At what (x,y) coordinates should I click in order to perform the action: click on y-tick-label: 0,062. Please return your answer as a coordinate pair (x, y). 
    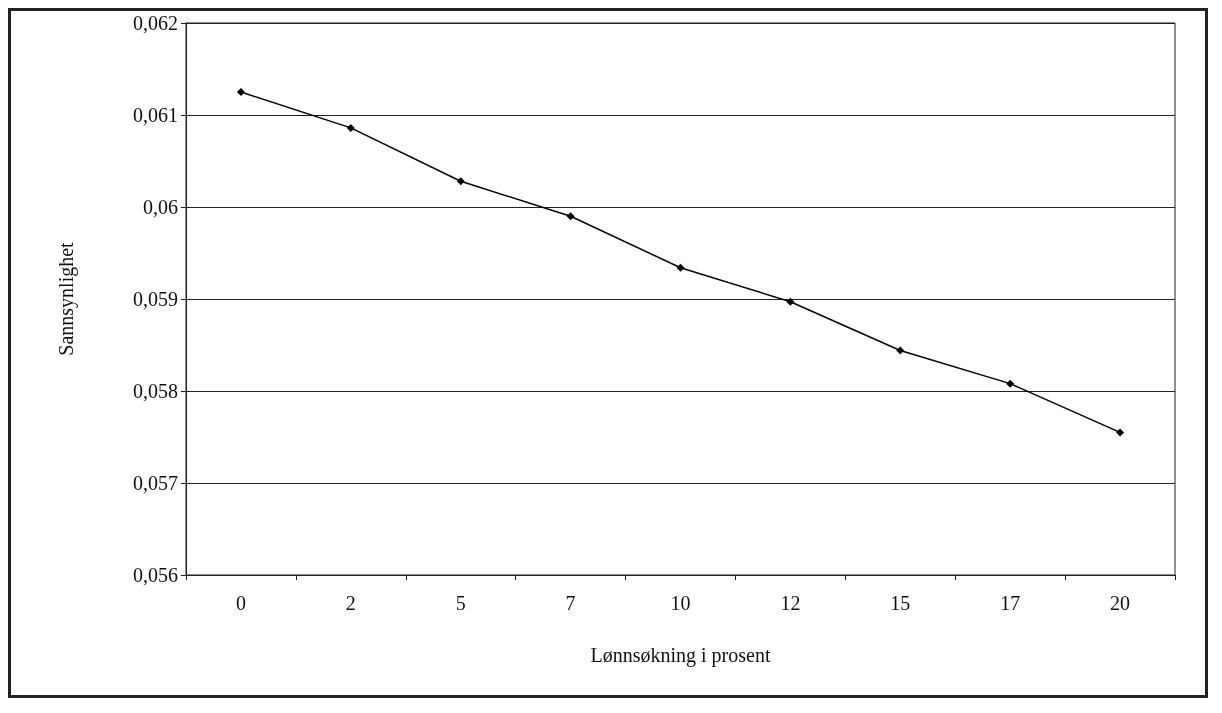
    Looking at the image, I should click on (155, 23).